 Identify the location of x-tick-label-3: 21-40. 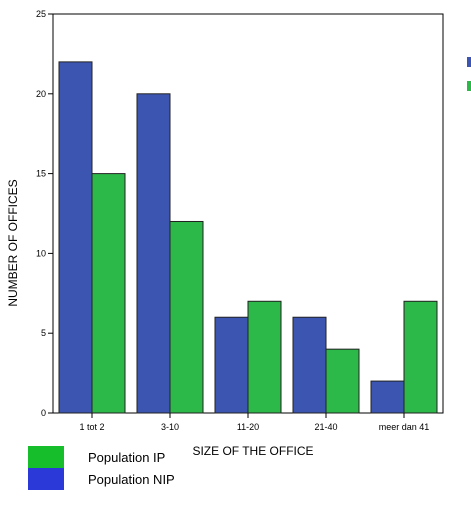
(325, 427).